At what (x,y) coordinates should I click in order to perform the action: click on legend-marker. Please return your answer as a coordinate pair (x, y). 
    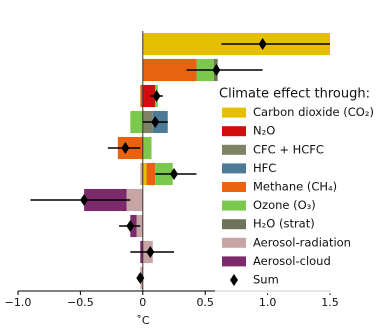
    Looking at the image, I should click on (234, 280).